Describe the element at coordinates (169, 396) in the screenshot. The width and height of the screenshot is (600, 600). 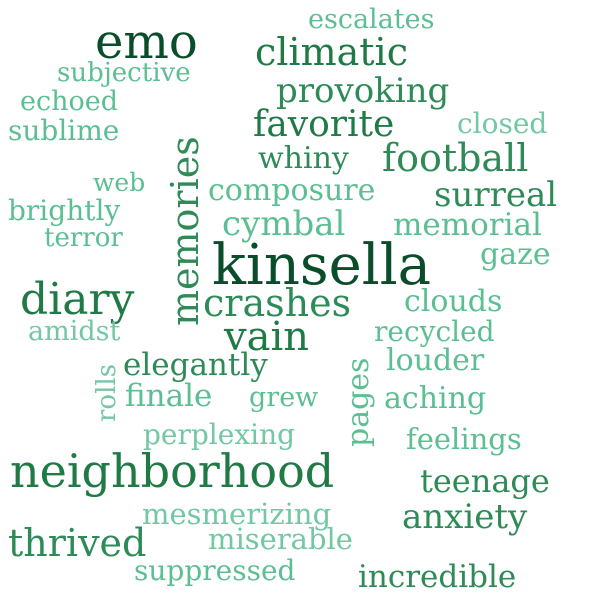
I see `word-finale: finale` at that location.